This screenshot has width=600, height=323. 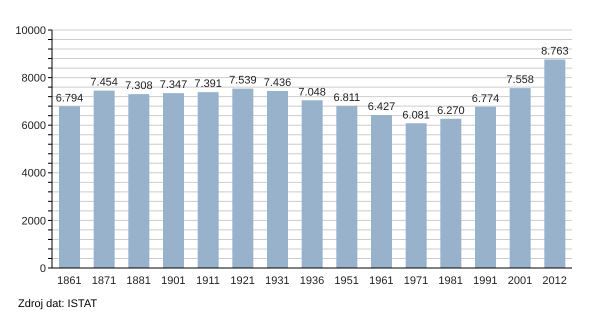 I want to click on data-label: 7.347, so click(x=174, y=85).